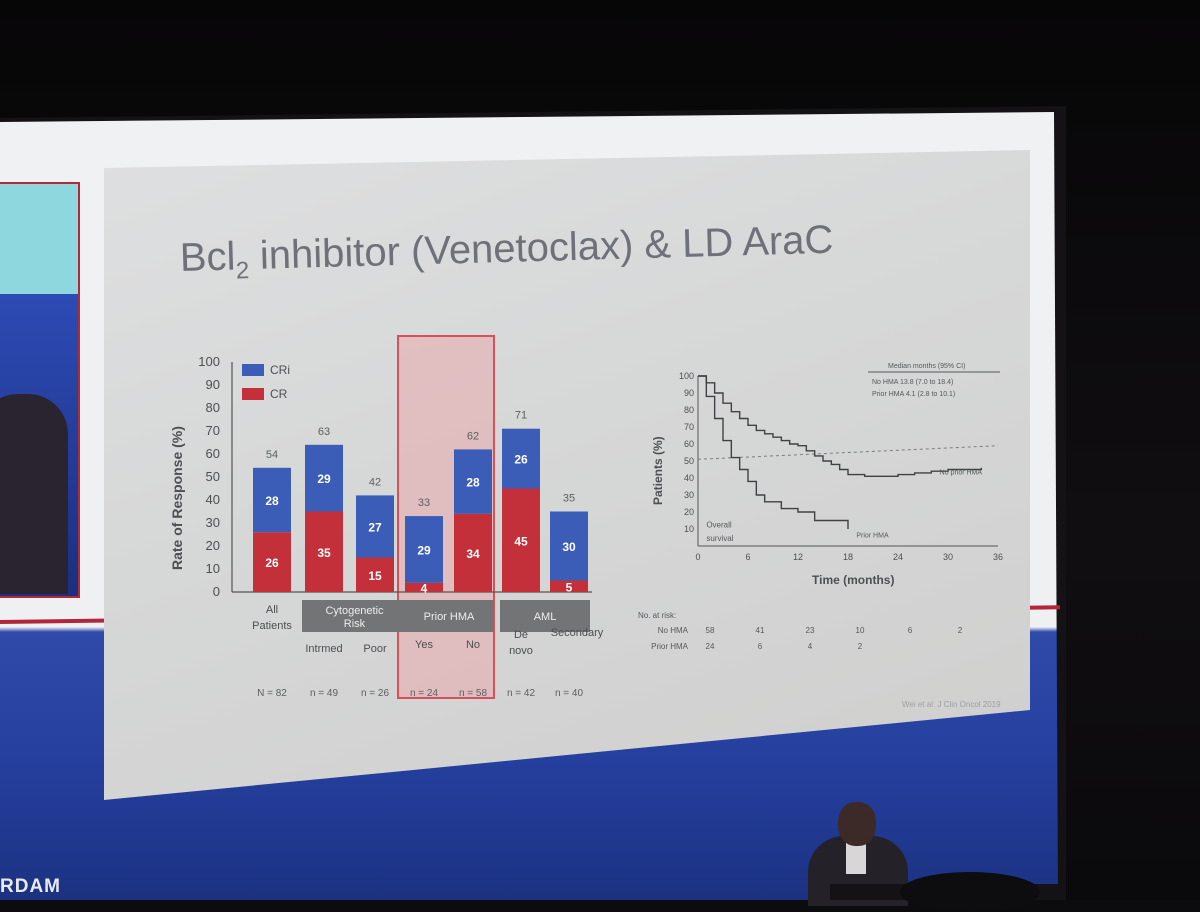  What do you see at coordinates (521, 635) in the screenshot?
I see `category-label: De` at bounding box center [521, 635].